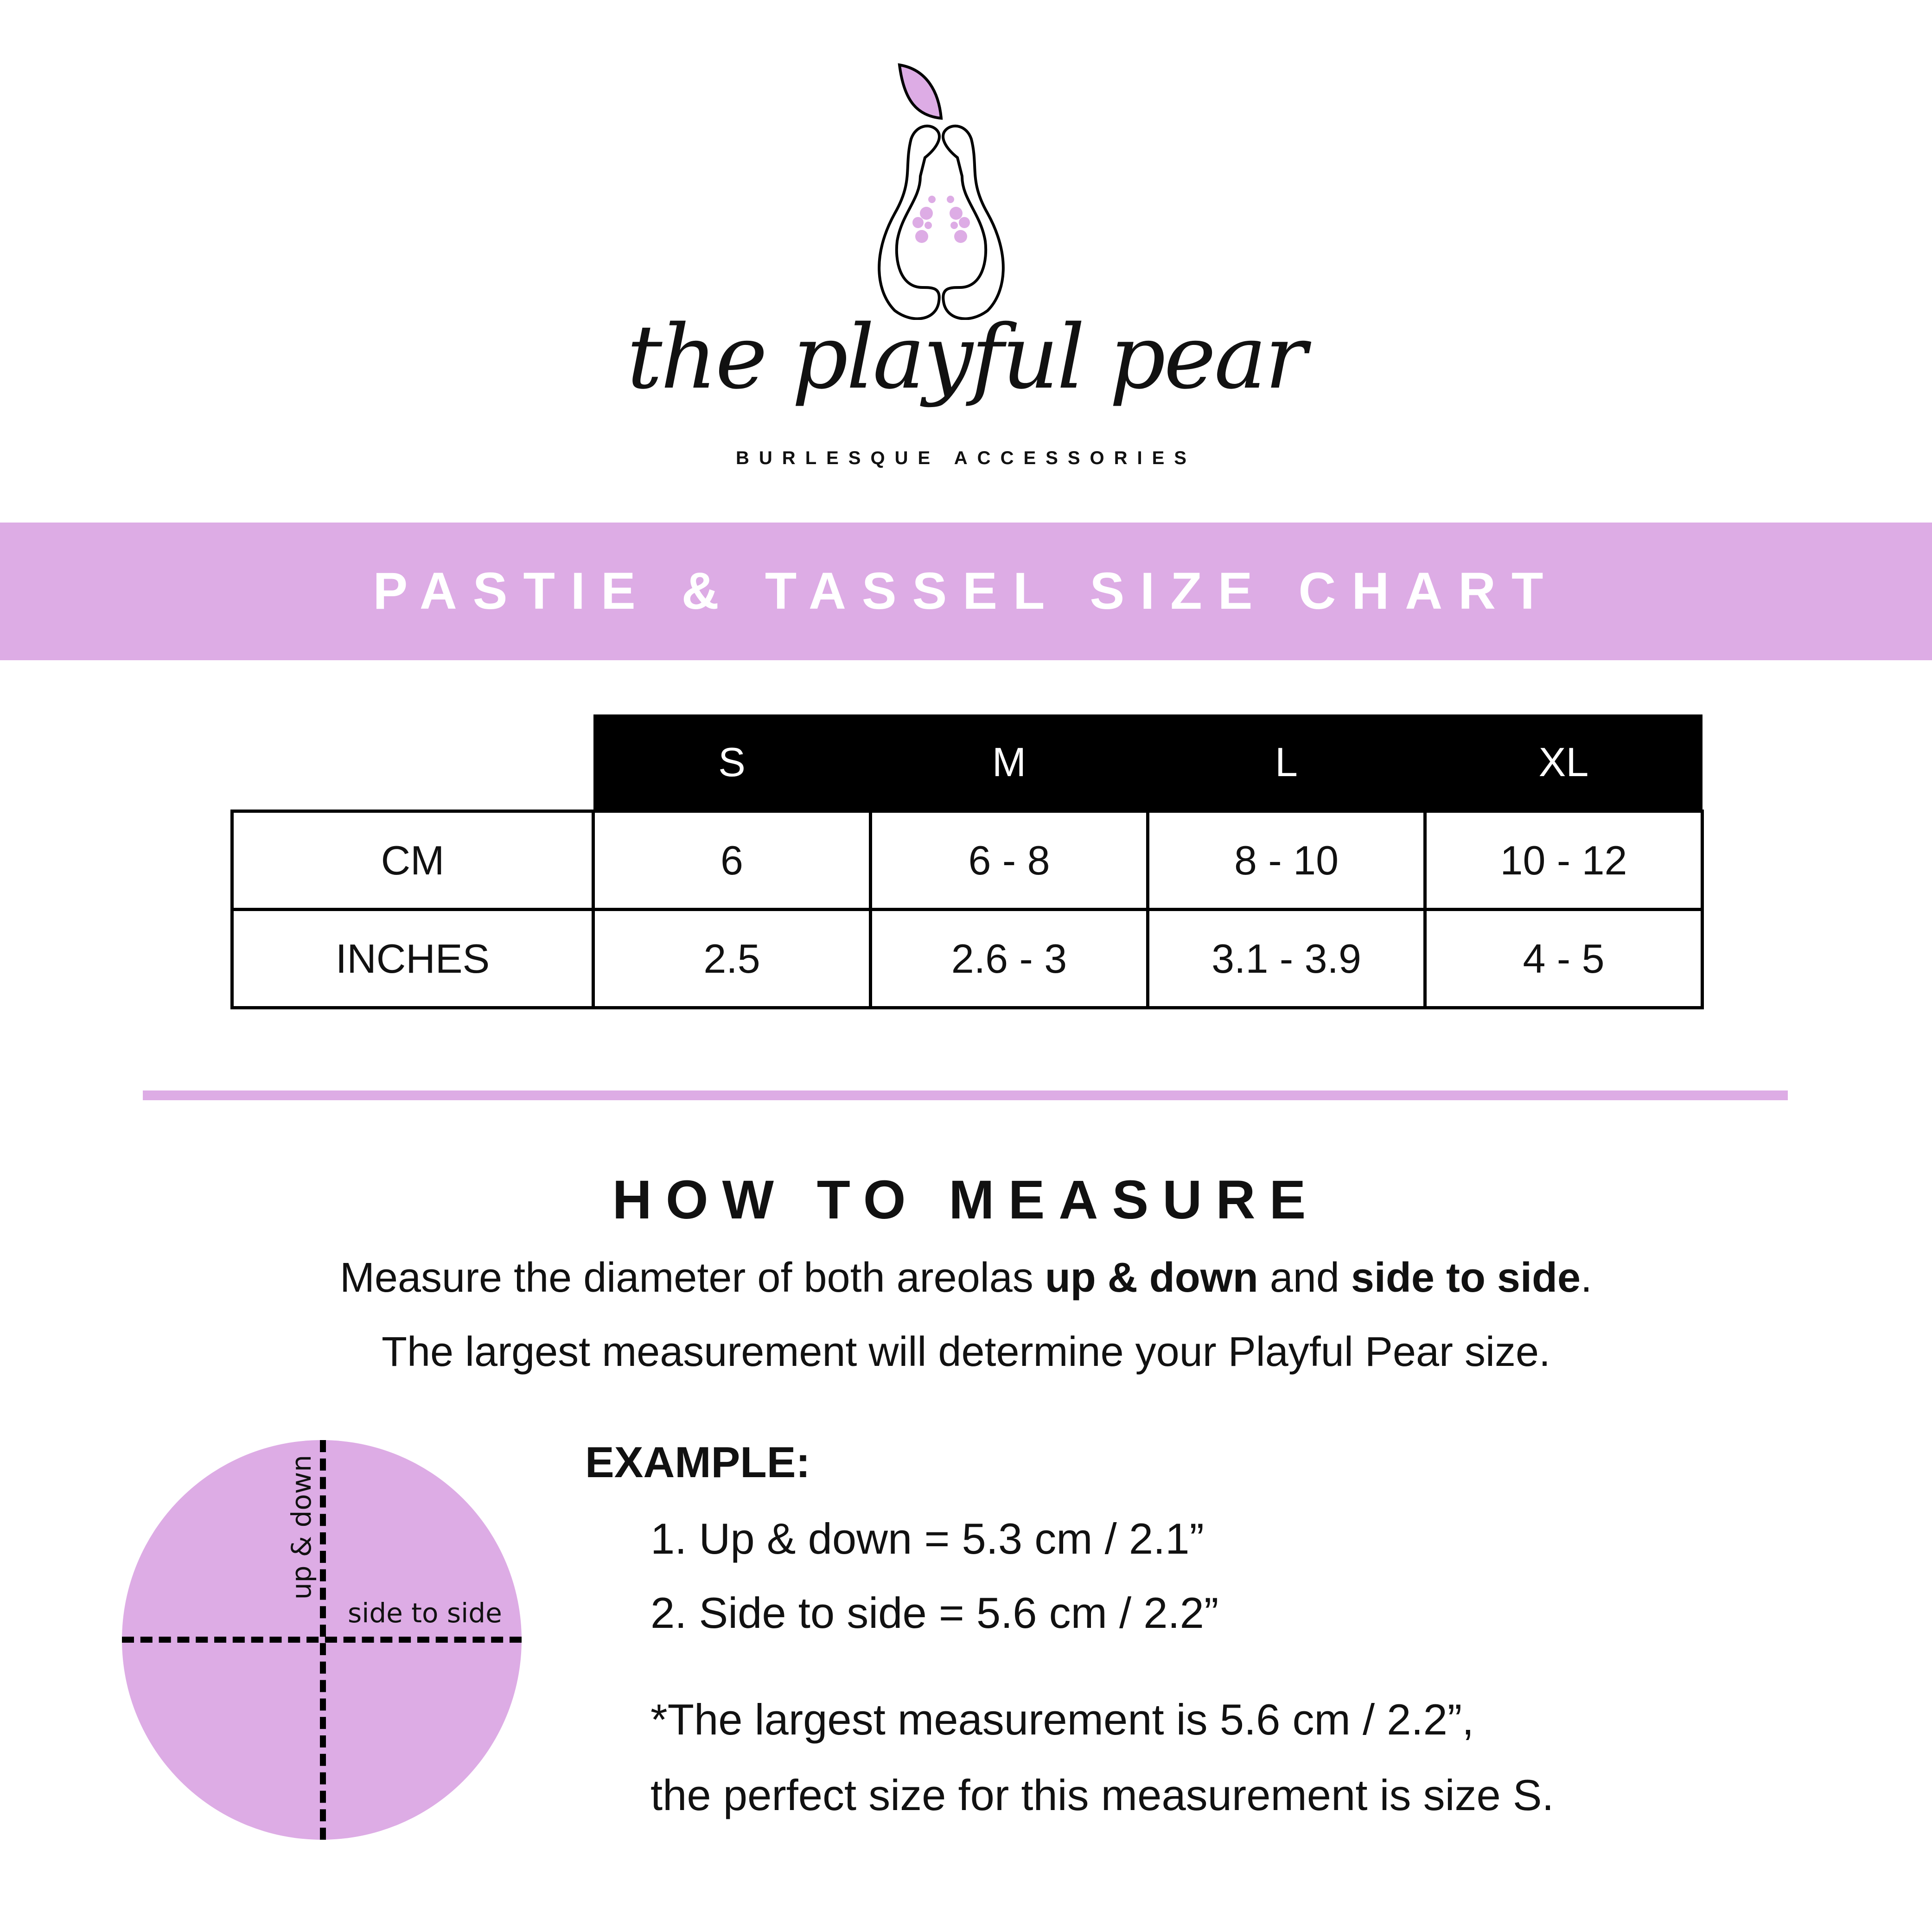  I want to click on table-cell: 6 - 8, so click(1009, 860).